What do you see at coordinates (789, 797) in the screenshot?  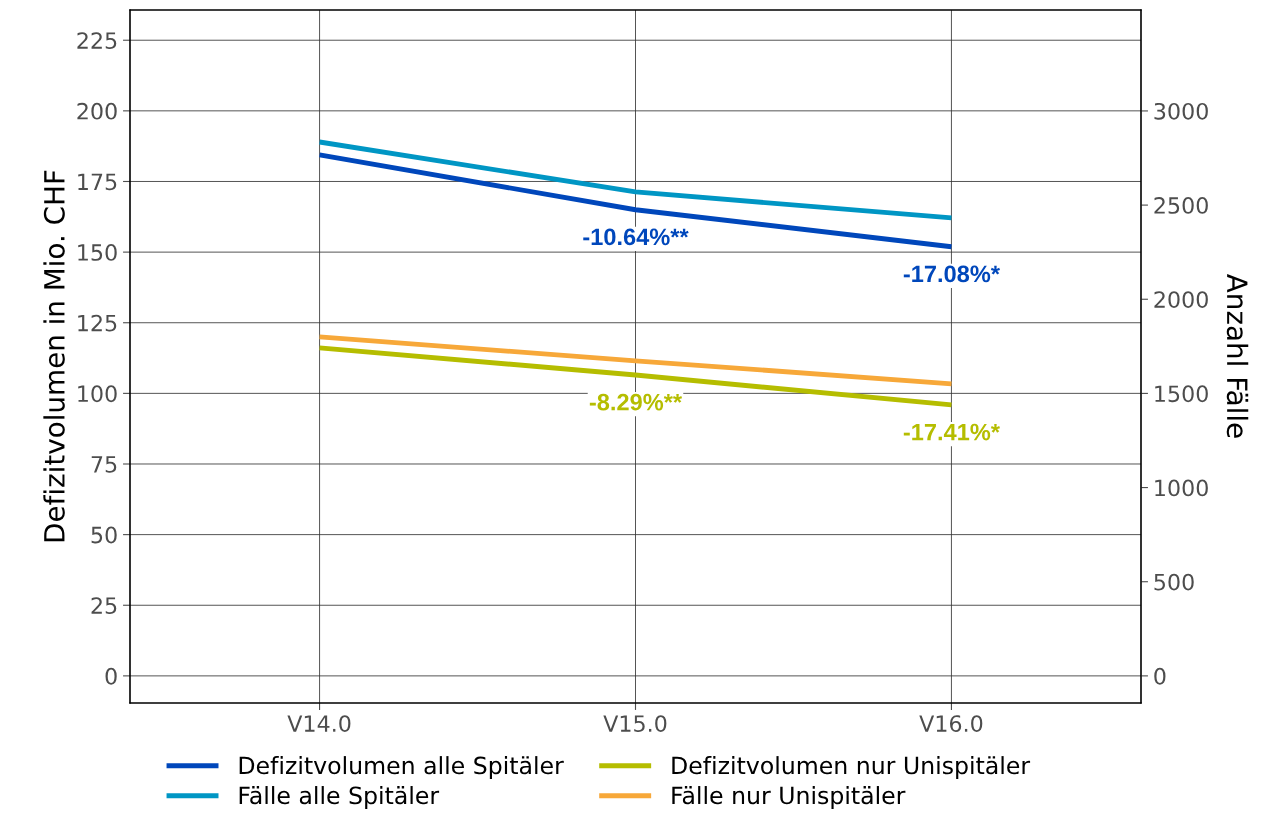 I see `legend-label: Fälle nur Unispitäler` at bounding box center [789, 797].